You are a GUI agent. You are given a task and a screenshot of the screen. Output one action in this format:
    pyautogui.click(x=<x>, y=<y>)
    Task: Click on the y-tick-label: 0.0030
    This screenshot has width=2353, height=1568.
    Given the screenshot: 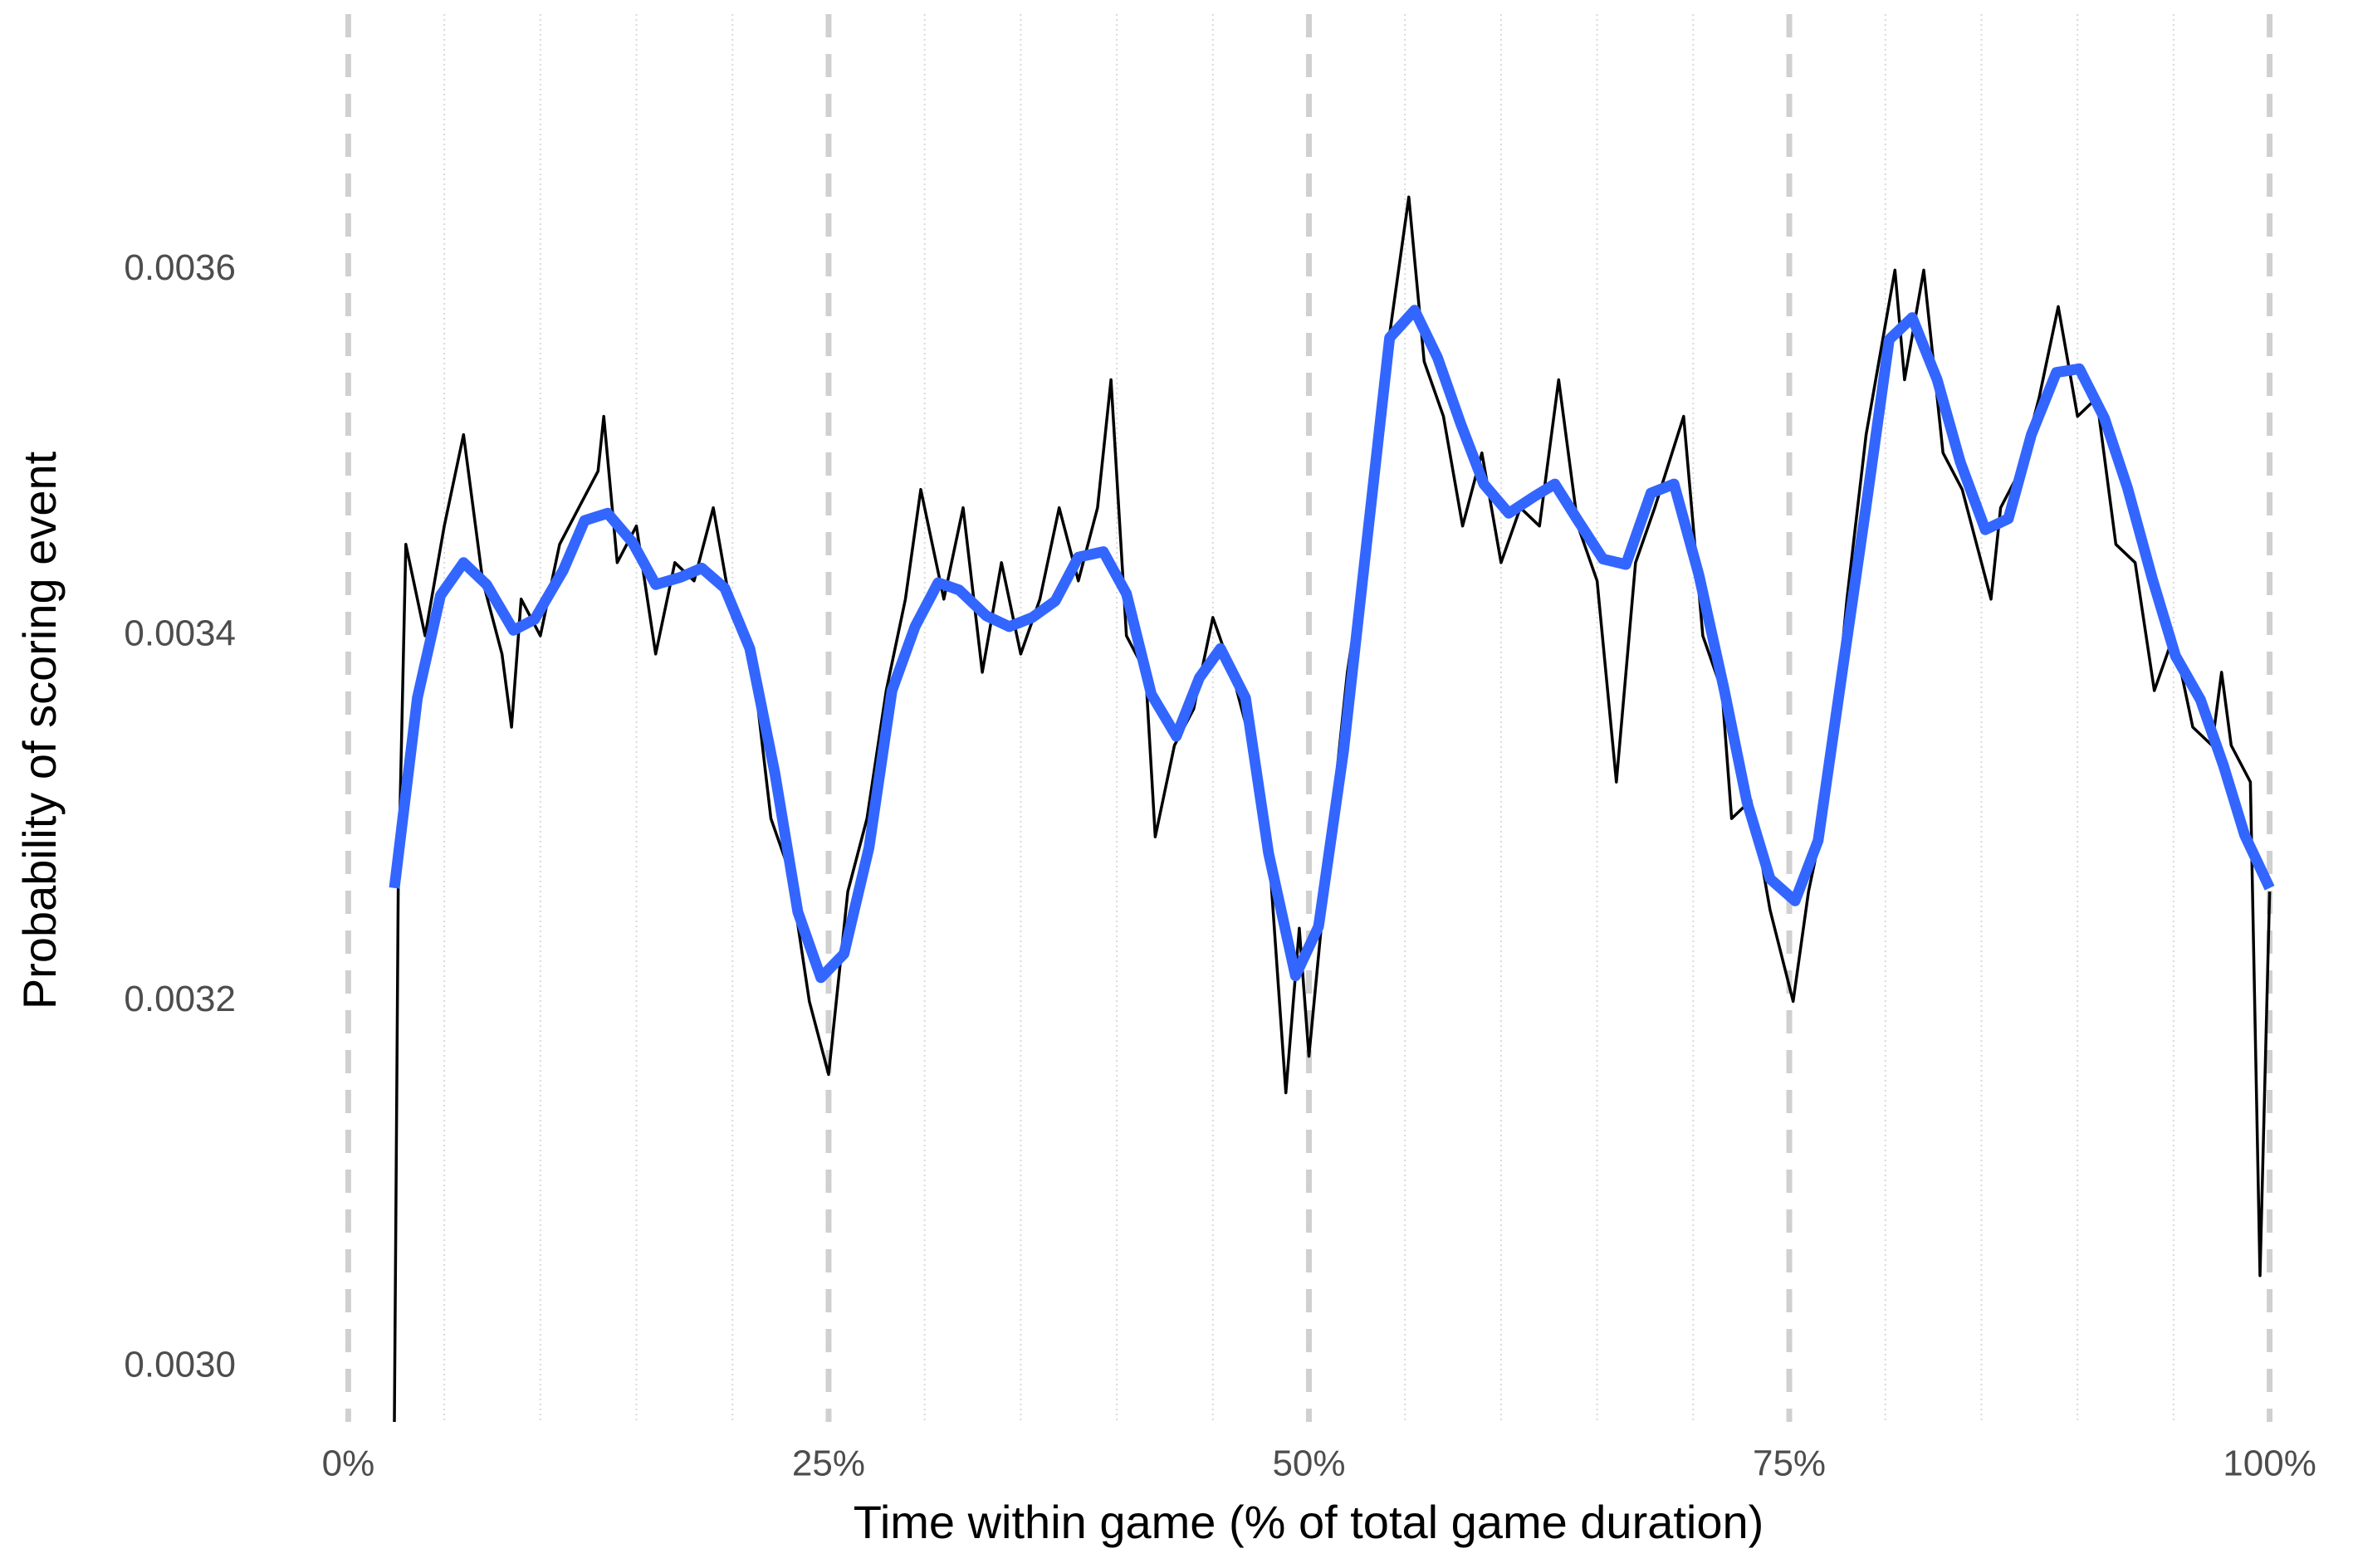 What is the action you would take?
    pyautogui.click(x=180, y=1365)
    